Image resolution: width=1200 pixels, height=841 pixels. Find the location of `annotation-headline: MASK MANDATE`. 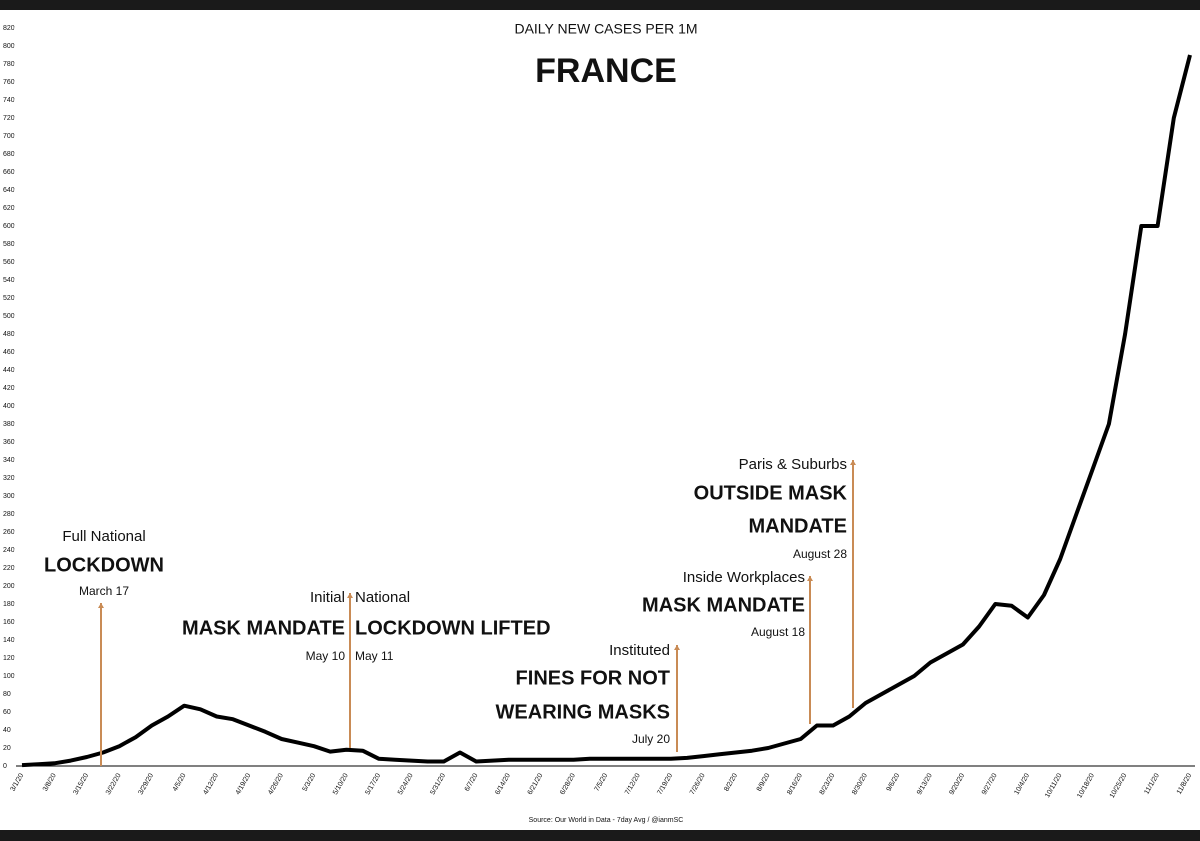

annotation-headline: MASK MANDATE is located at coordinates (263, 628).